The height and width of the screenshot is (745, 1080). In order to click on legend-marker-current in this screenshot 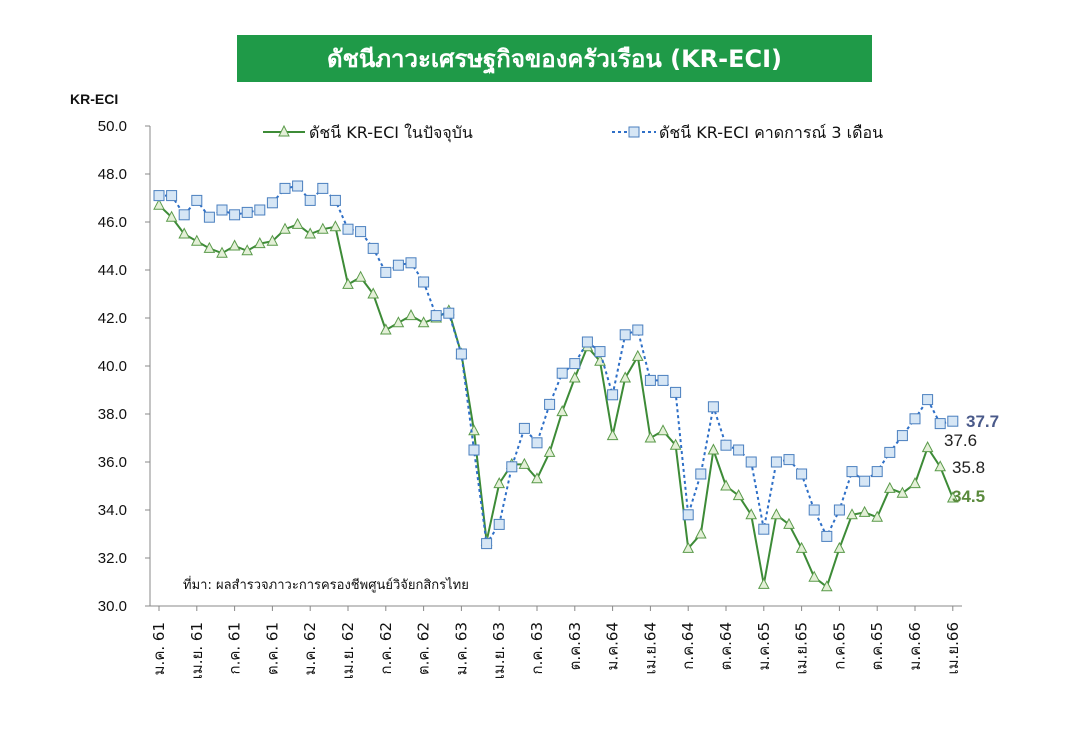, I will do `click(284, 130)`.